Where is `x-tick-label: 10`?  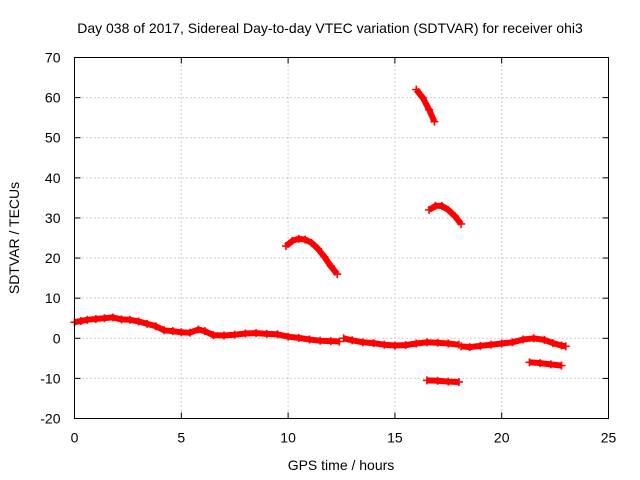
x-tick-label: 10 is located at coordinates (288, 438).